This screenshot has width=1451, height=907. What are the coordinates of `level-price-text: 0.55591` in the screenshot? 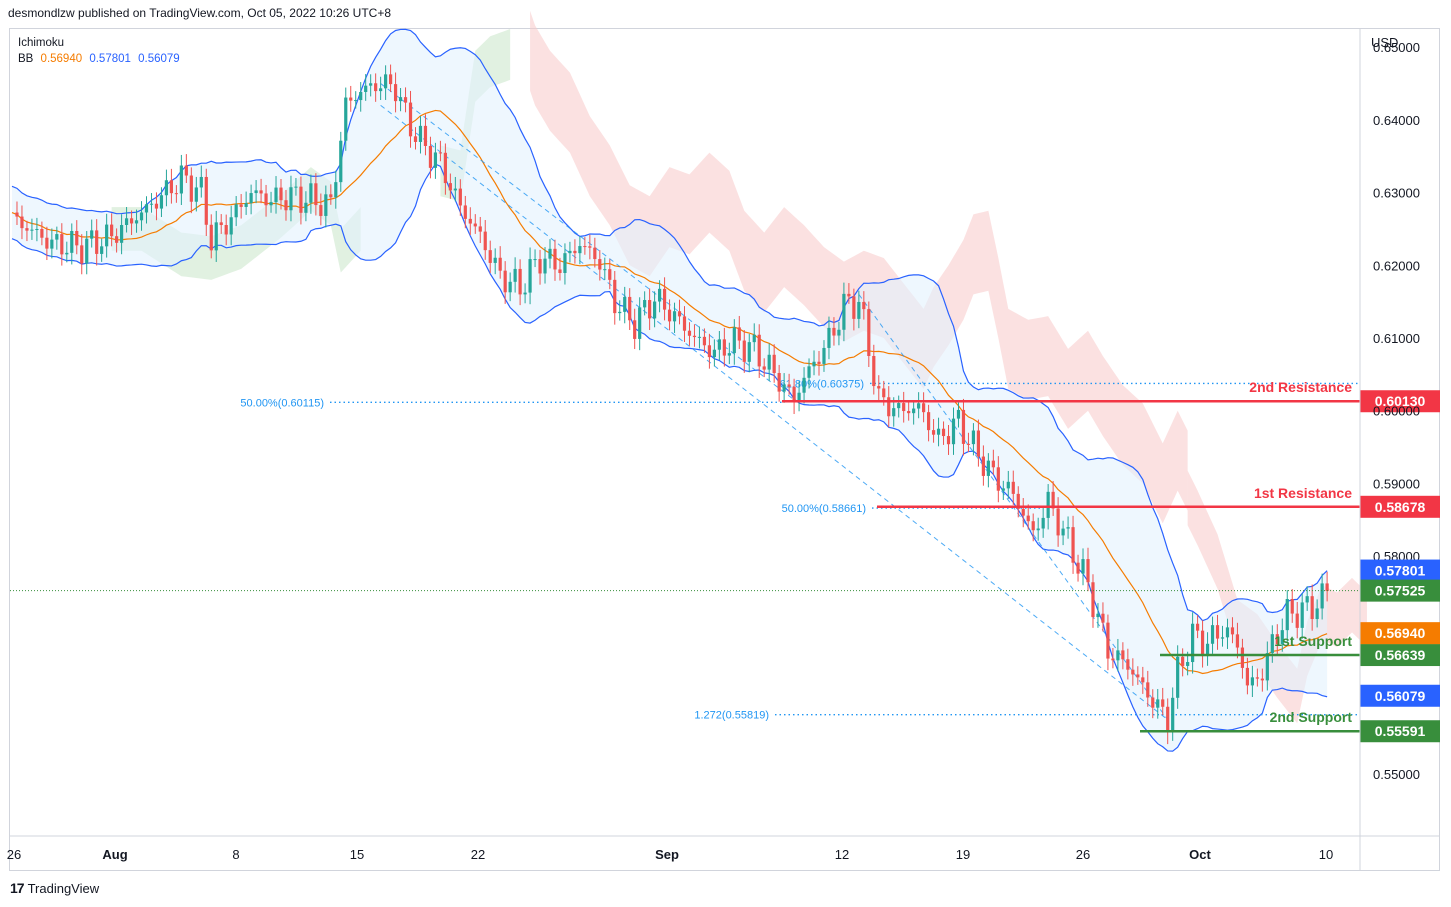 It's located at (1400, 731).